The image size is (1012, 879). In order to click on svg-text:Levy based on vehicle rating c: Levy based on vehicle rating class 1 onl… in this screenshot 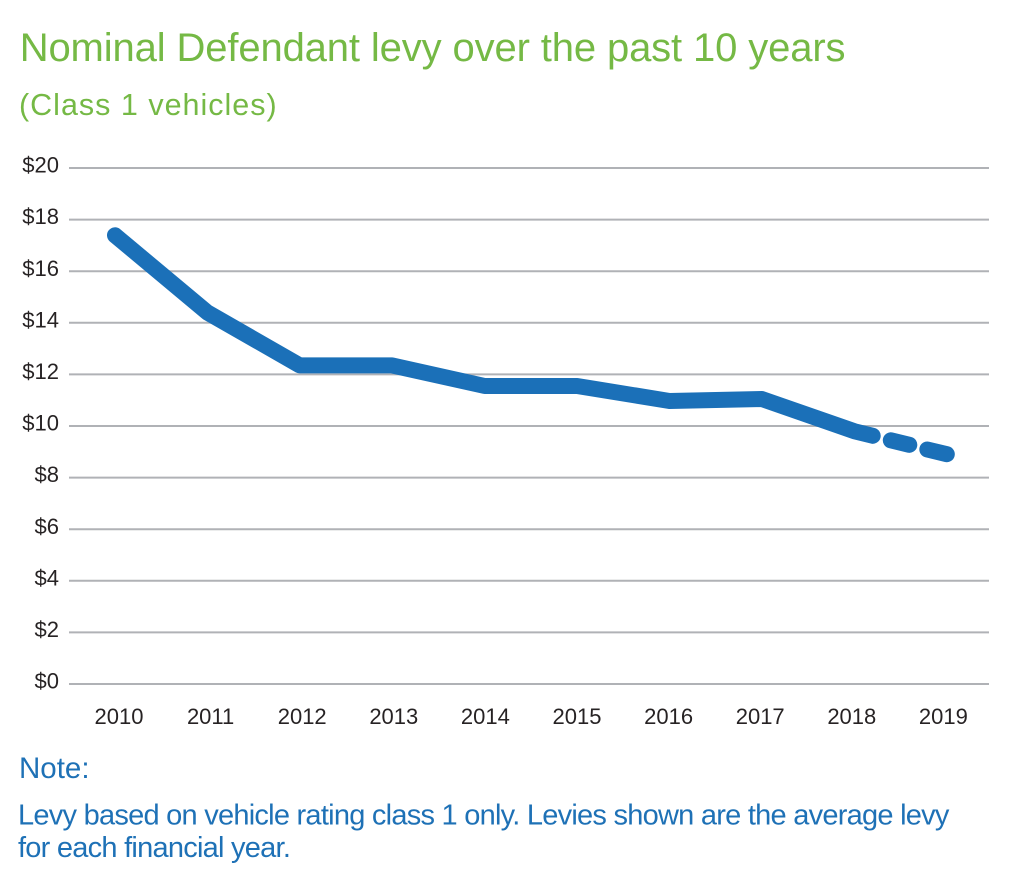, I will do `click(484, 815)`.